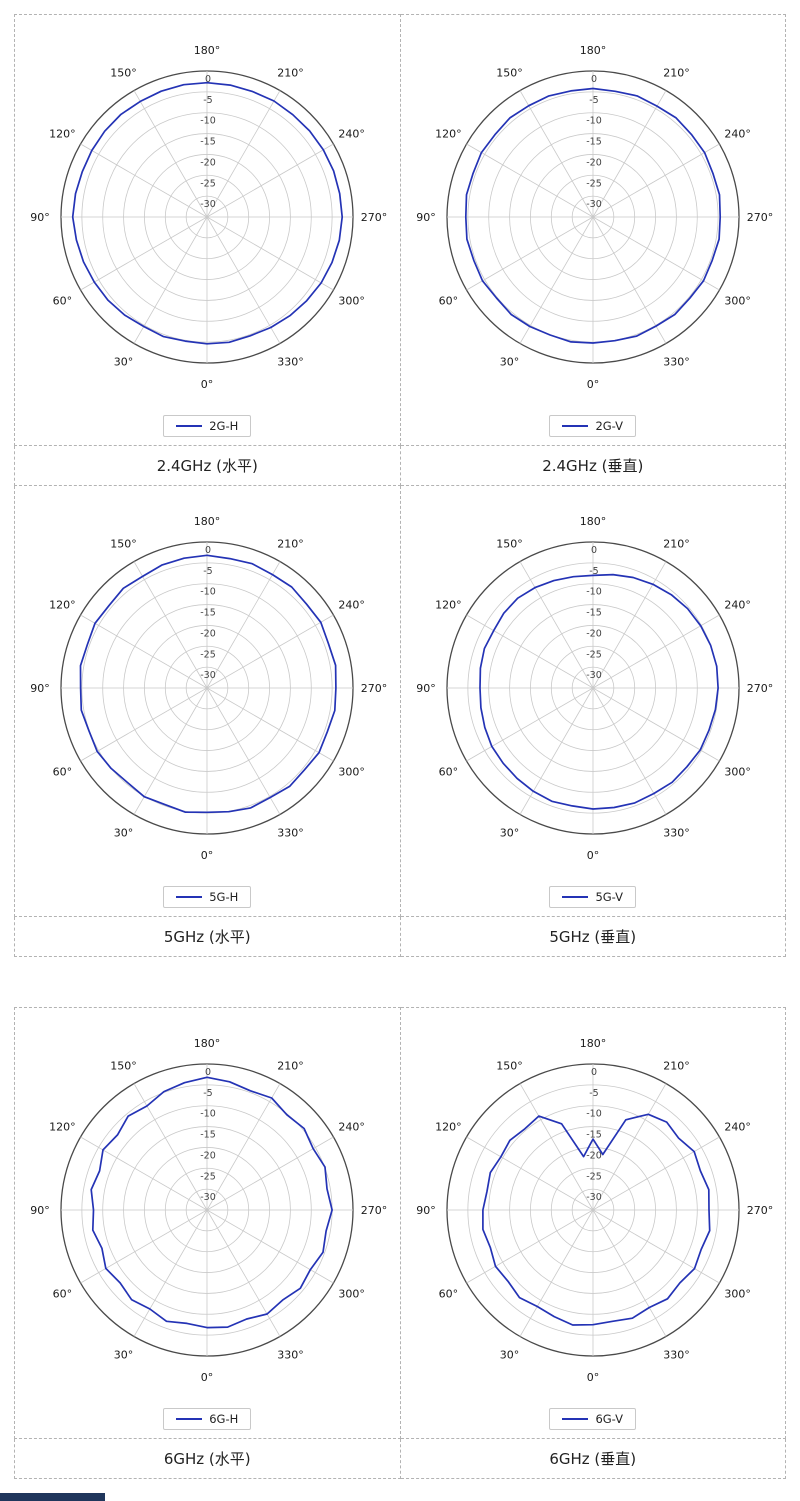 The height and width of the screenshot is (1501, 800). What do you see at coordinates (207, 465) in the screenshot?
I see `chart-caption: 2.4GHz (水平)` at bounding box center [207, 465].